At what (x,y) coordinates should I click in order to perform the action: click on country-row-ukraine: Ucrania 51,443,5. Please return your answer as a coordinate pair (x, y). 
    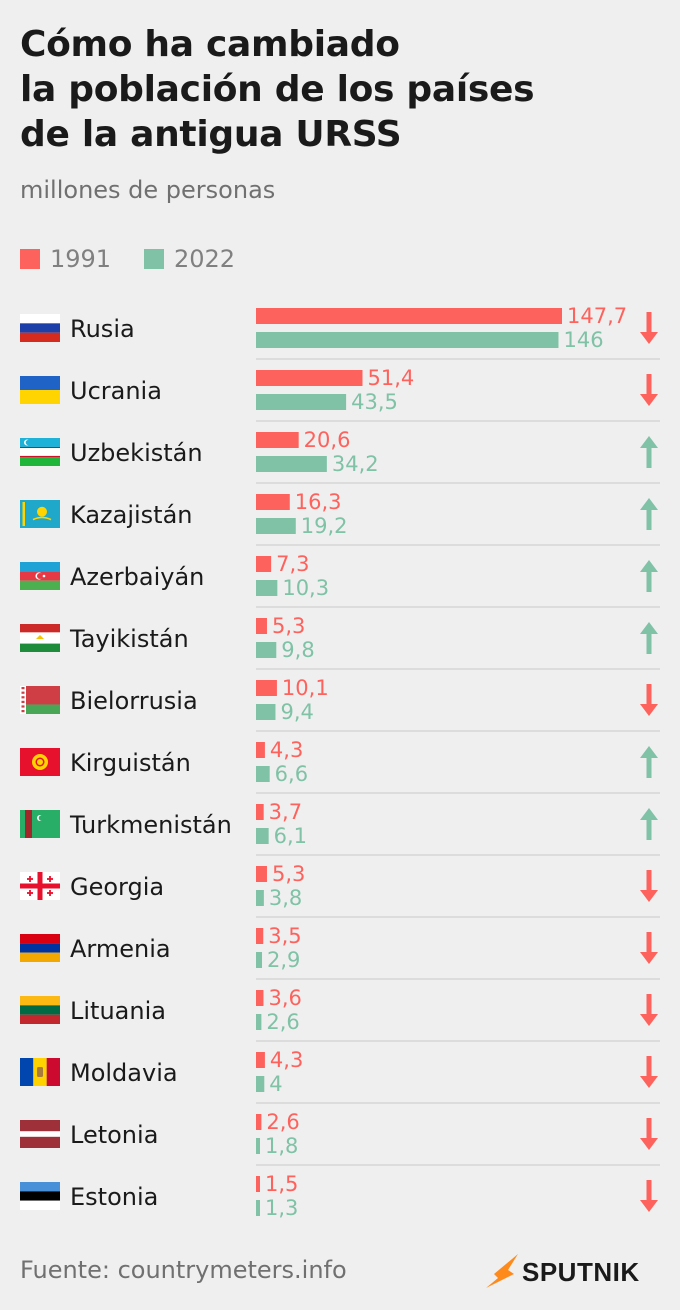
    Looking at the image, I should click on (340, 386).